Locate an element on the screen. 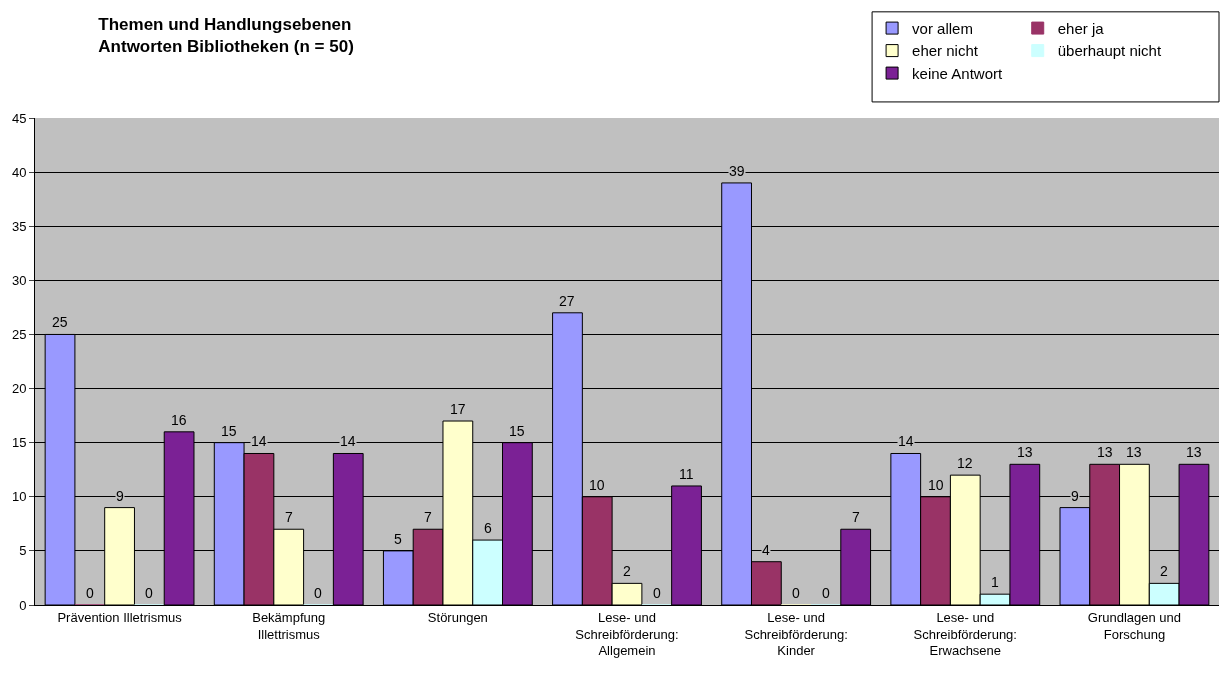 The width and height of the screenshot is (1229, 675). data-label: 6 is located at coordinates (488, 528).